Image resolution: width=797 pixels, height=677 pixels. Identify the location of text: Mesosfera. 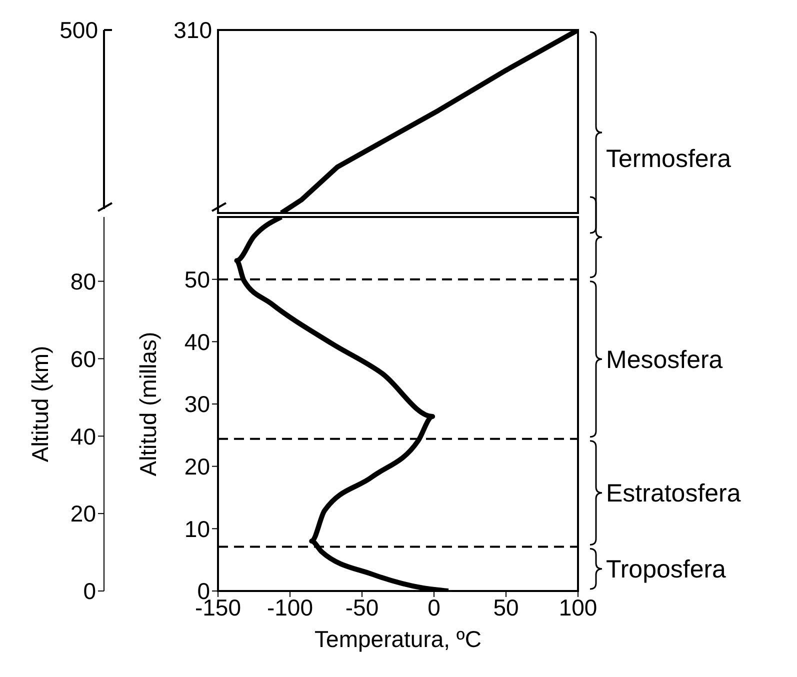
(664, 360).